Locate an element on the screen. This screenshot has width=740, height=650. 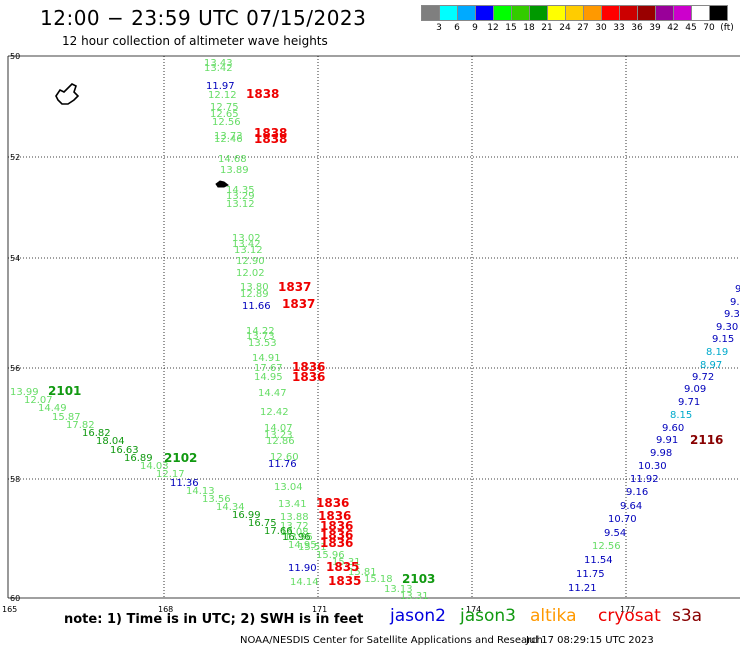
wave-height-value: 13.42 is located at coordinates (246, 244).